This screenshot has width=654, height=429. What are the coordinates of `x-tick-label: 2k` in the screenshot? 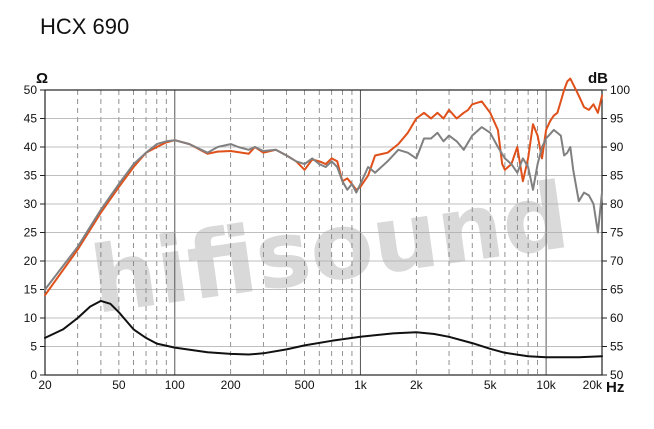 It's located at (417, 385).